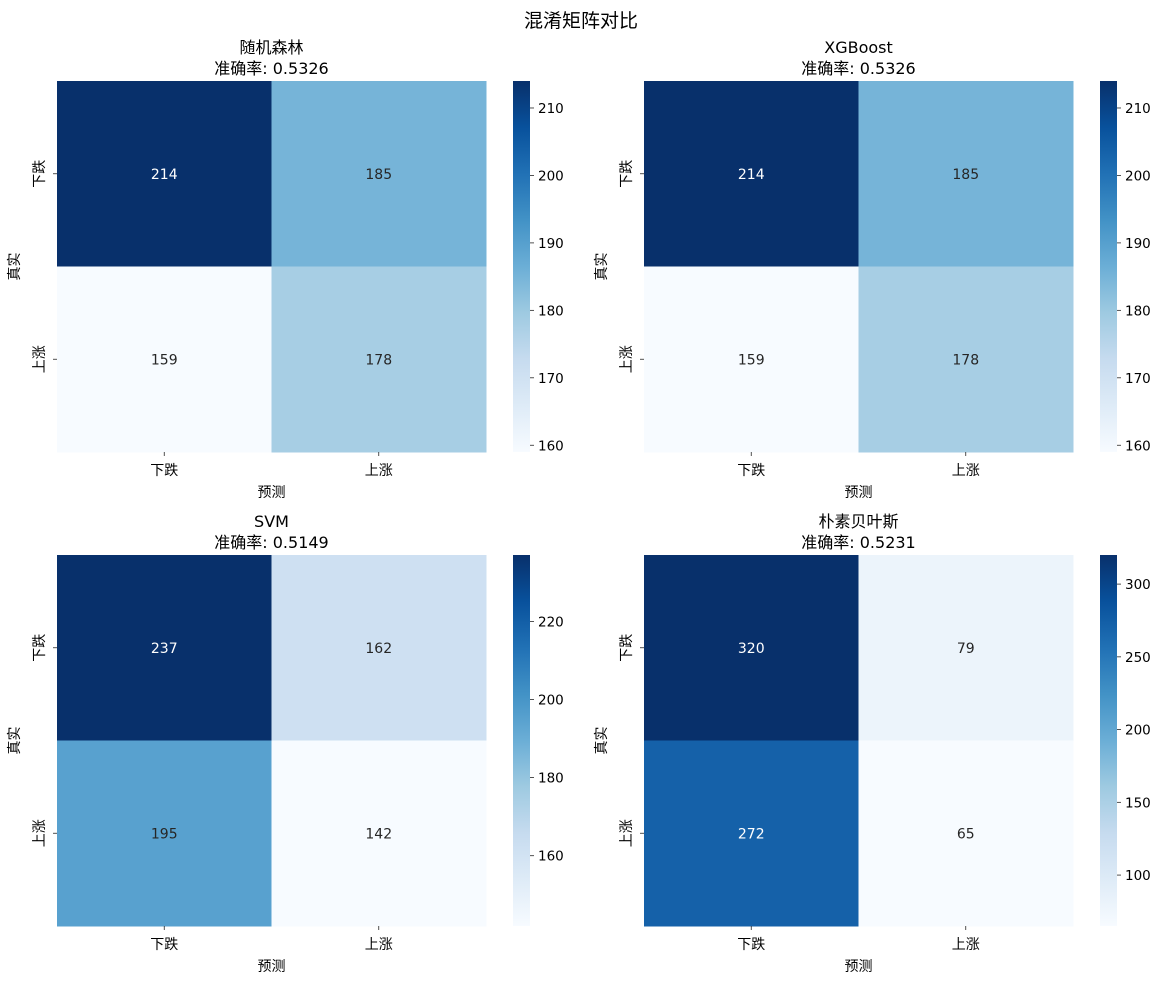  I want to click on panel-accuracy: 准确率: 0.5231, so click(858, 542).